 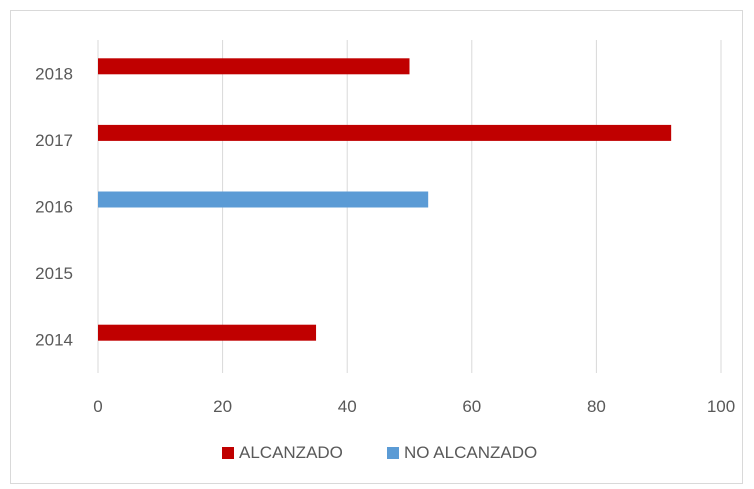 I want to click on legend-label: NO ALCANZADO, so click(x=470, y=452).